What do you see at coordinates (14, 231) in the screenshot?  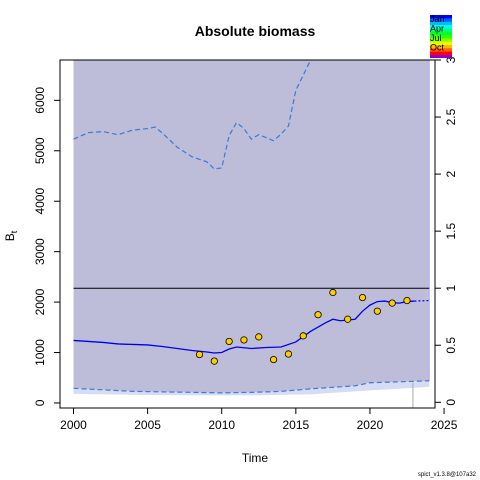 I see `y-axis-title-subscript: t` at bounding box center [14, 231].